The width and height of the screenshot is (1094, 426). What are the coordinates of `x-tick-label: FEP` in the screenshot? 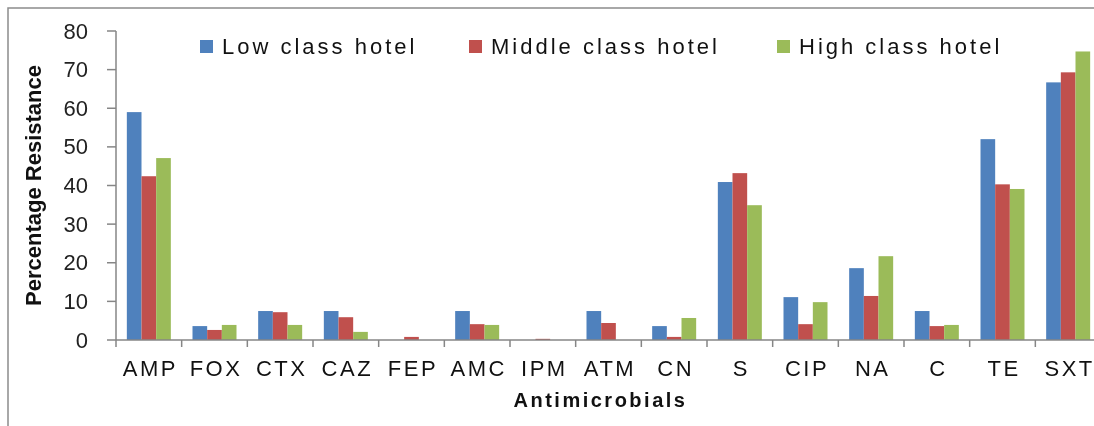 It's located at (413, 368).